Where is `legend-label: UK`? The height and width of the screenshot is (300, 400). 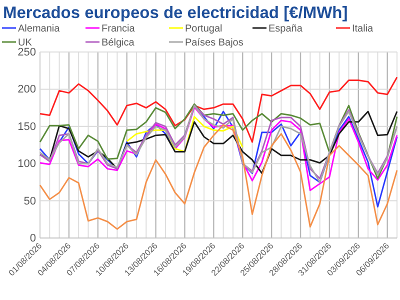 legend-label: UK is located at coordinates (25, 43).